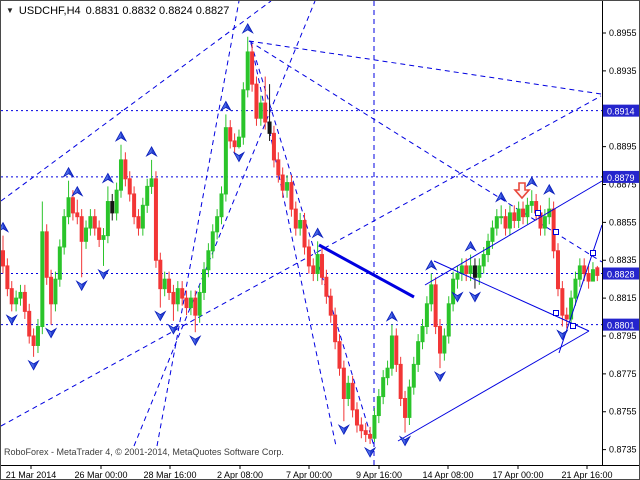 The image size is (640, 480). Describe the element at coordinates (623, 260) in the screenshot. I see `price-tick-label: 0.8835` at that location.